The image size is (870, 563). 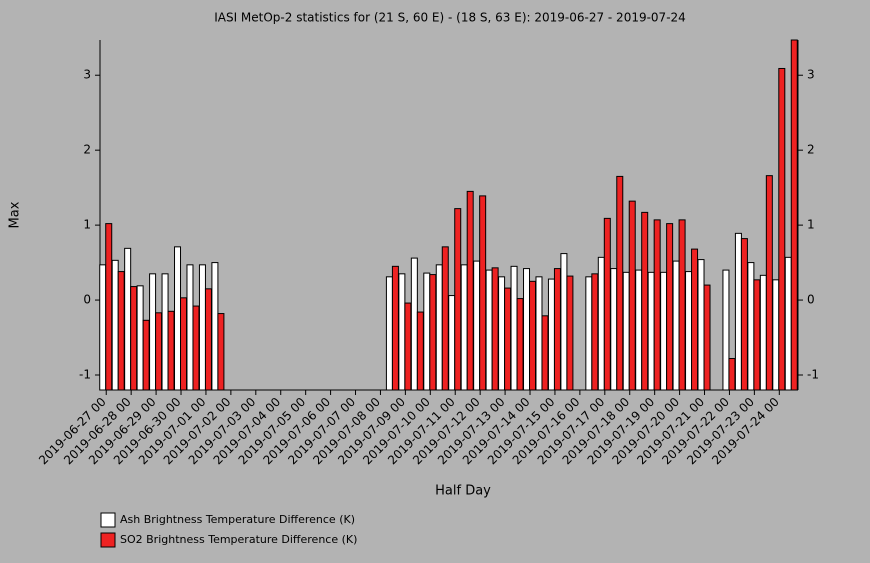 I want to click on y-tick-label: 2, so click(x=87, y=150).